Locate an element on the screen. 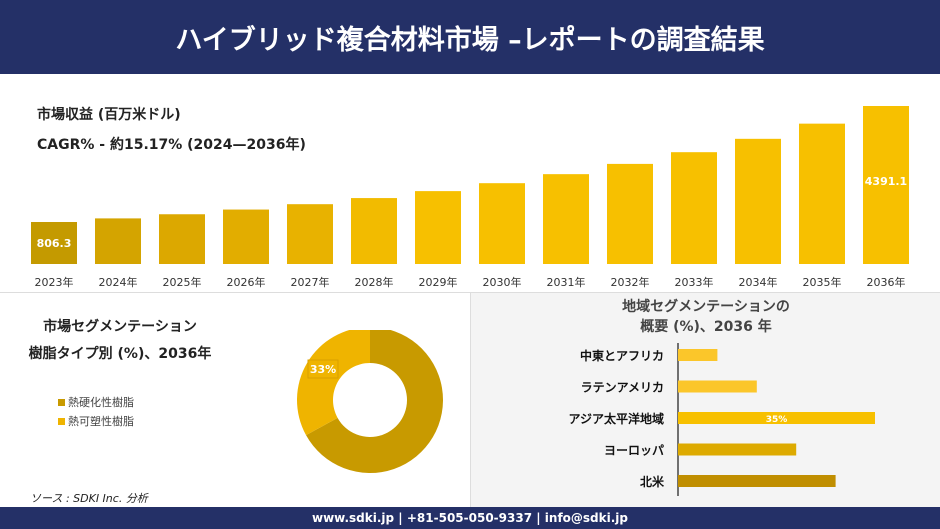 The width and height of the screenshot is (940, 529). legend-item-thermoset: 熱硬化性樹脂 is located at coordinates (96, 402).